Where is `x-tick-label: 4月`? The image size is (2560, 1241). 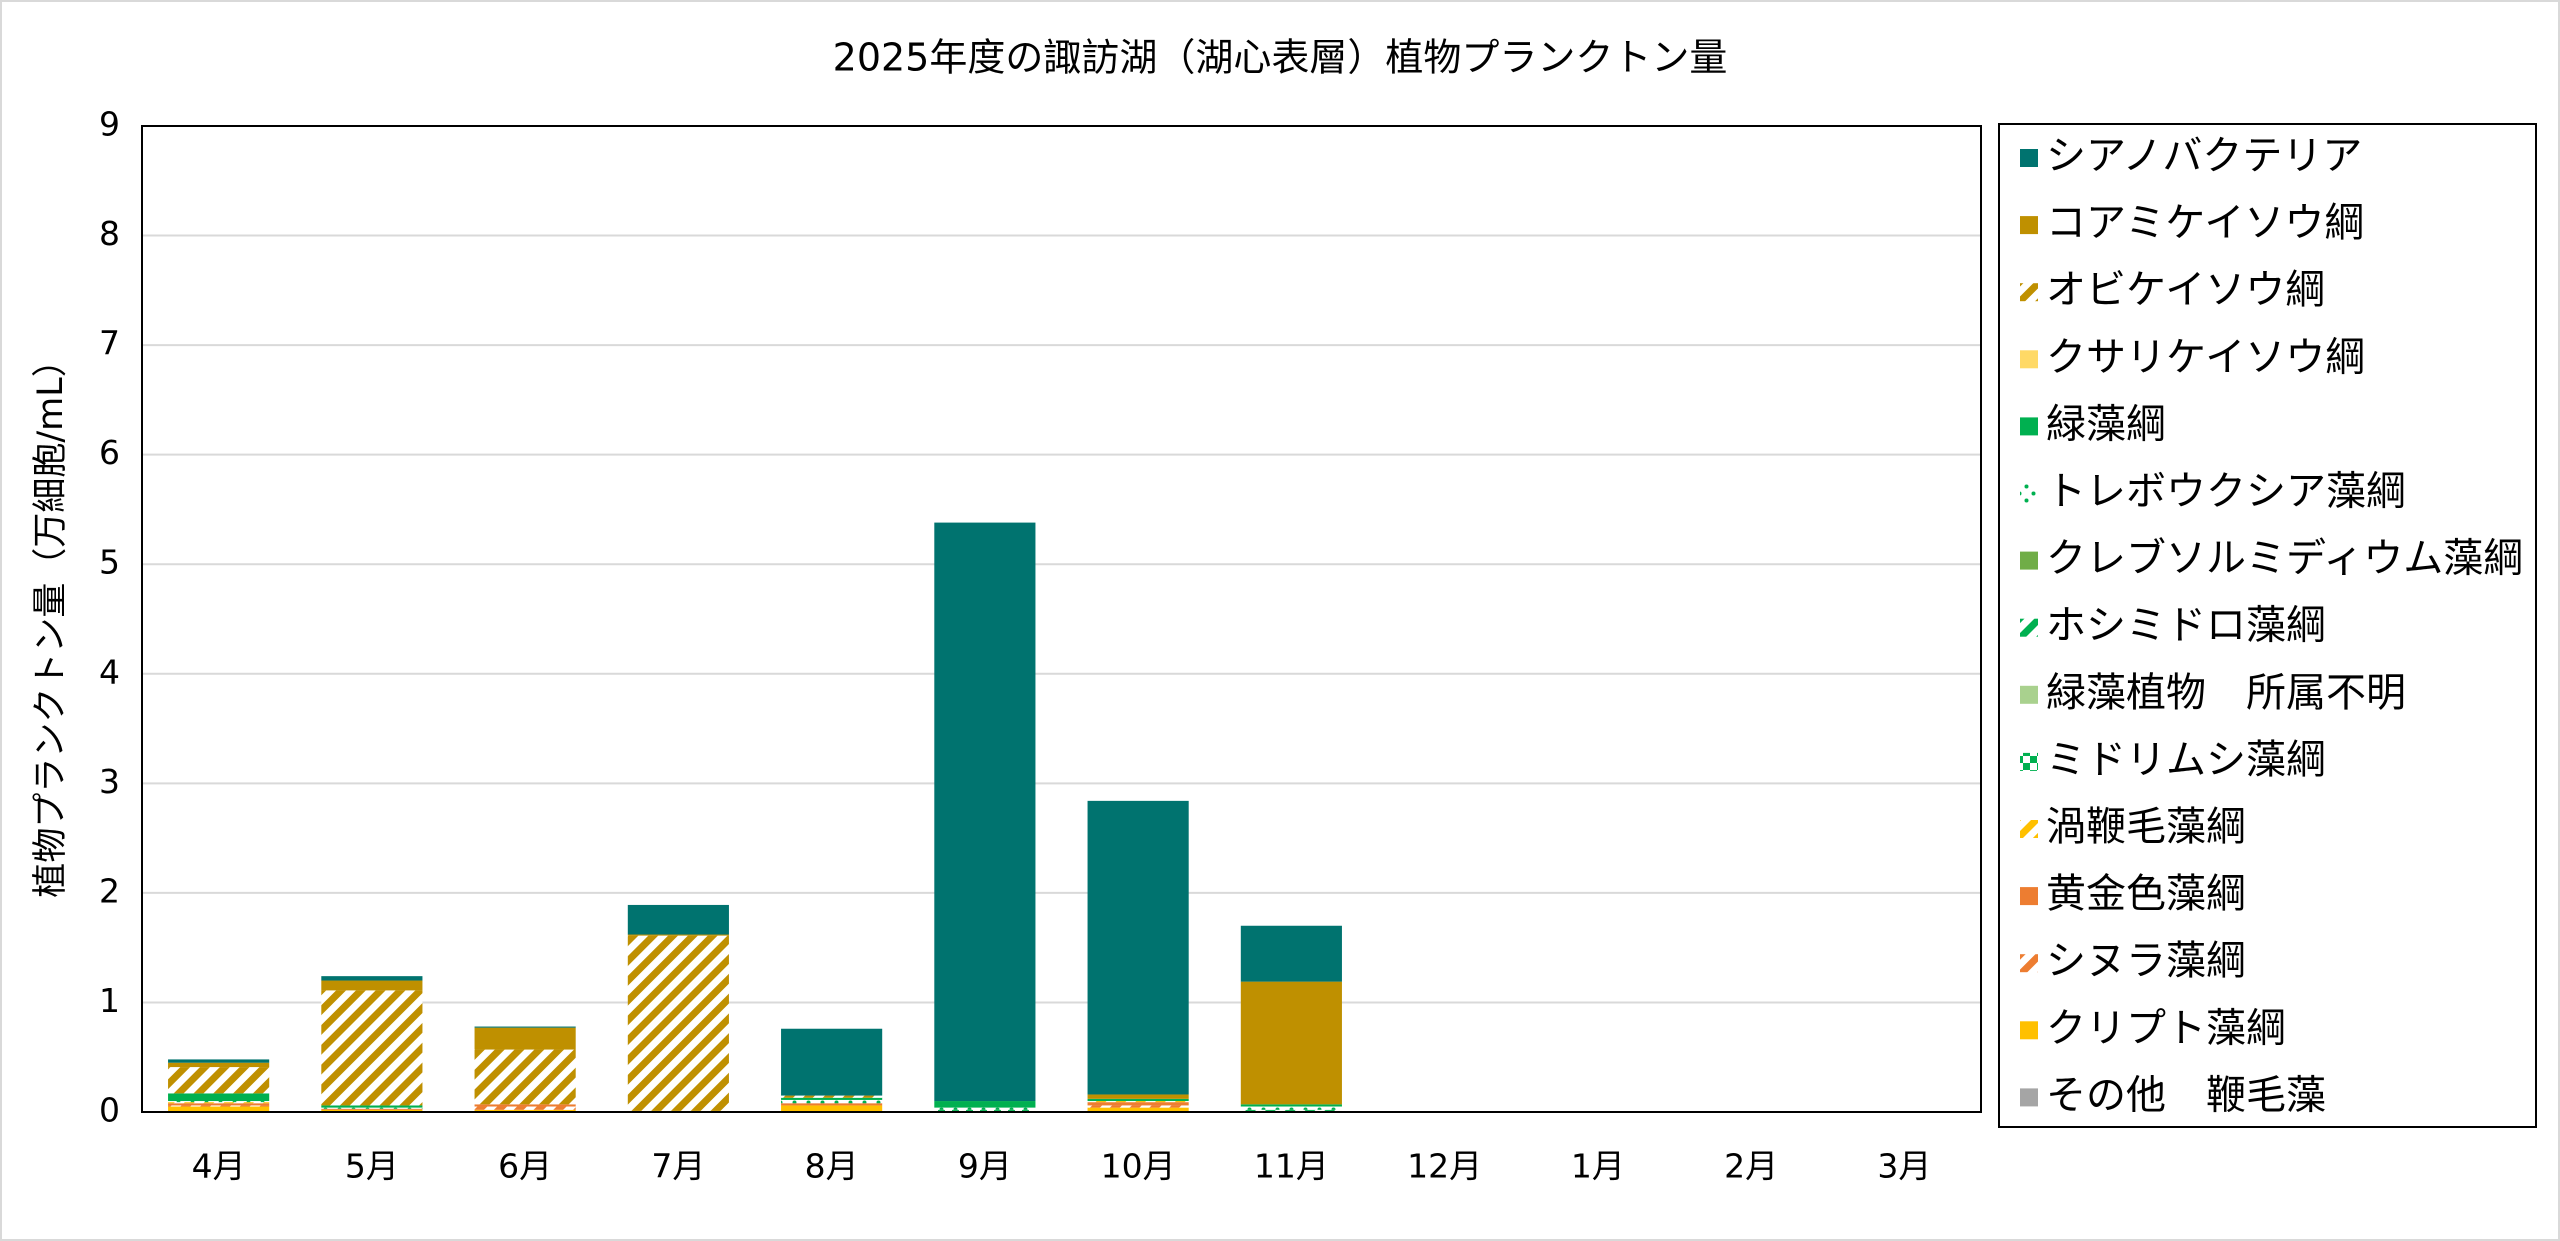
x-tick-label: 4月 is located at coordinates (219, 1166).